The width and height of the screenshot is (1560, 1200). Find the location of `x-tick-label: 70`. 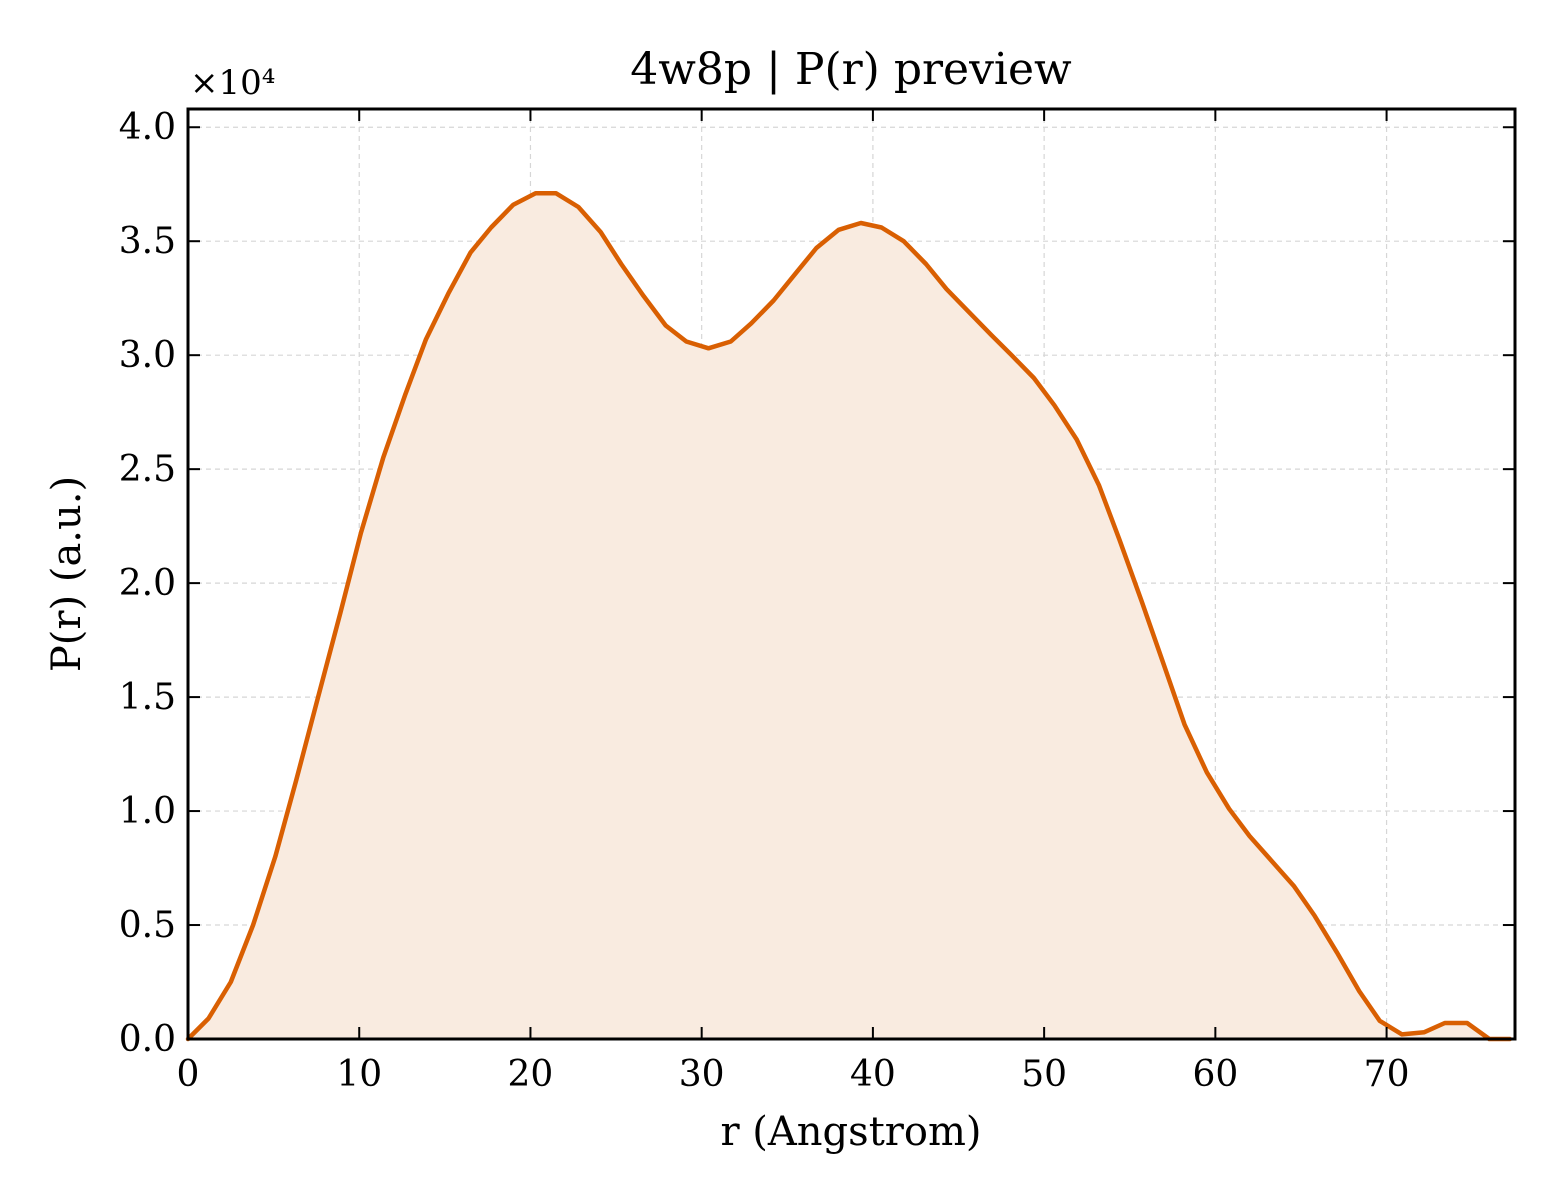

x-tick-label: 70 is located at coordinates (1387, 1074).